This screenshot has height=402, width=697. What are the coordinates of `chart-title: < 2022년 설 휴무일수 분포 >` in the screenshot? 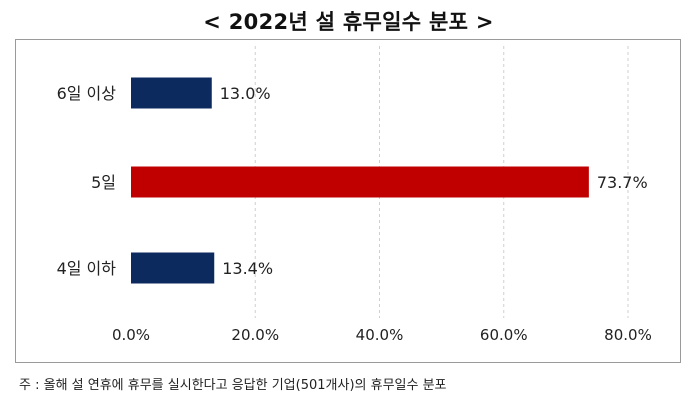 It's located at (348, 22).